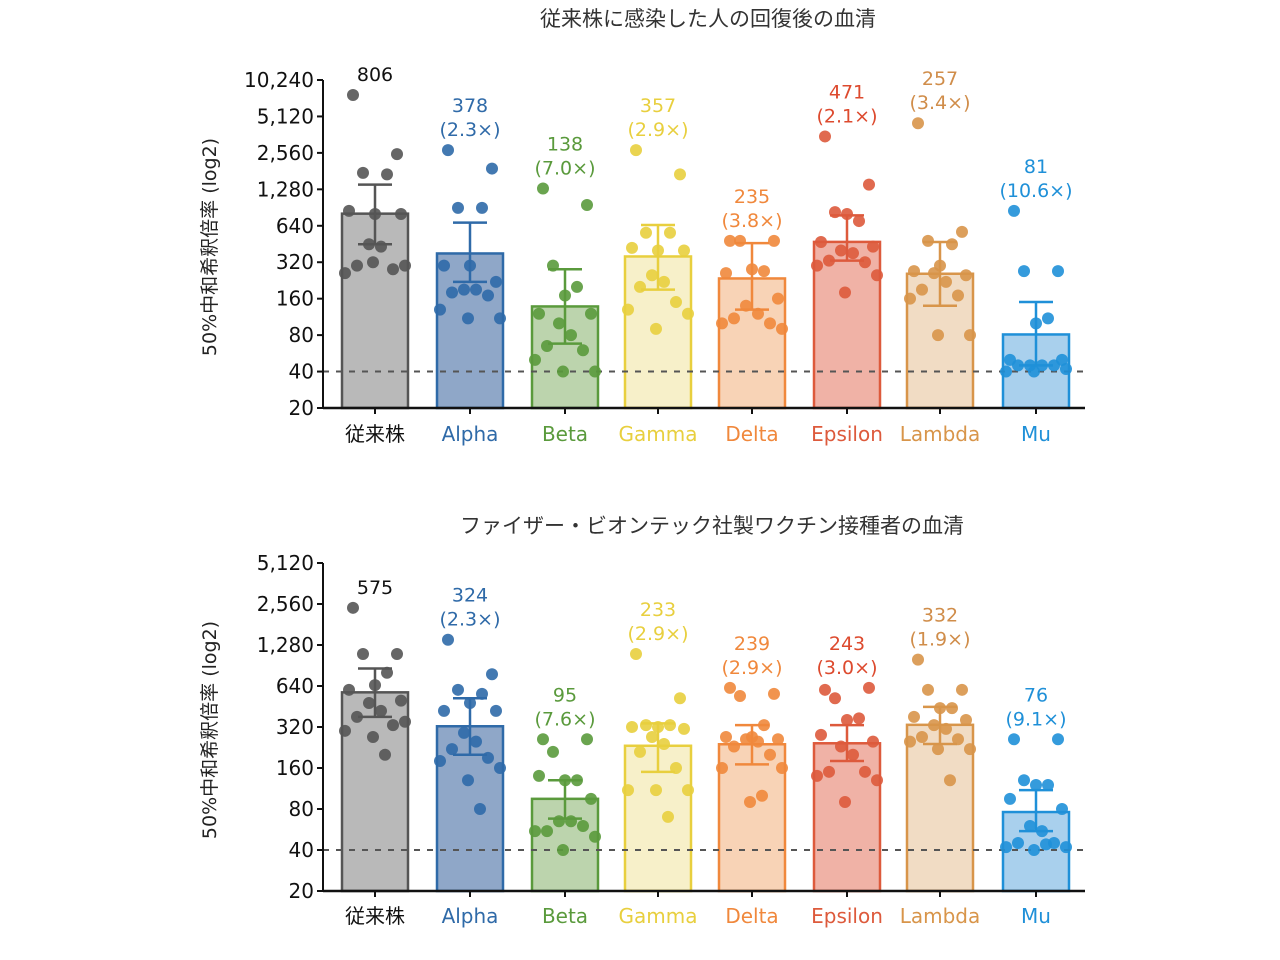 The width and height of the screenshot is (1280, 960). I want to click on chart-title: ファイザー・ビオンテック社製ワクチン接種者の血清, so click(712, 526).